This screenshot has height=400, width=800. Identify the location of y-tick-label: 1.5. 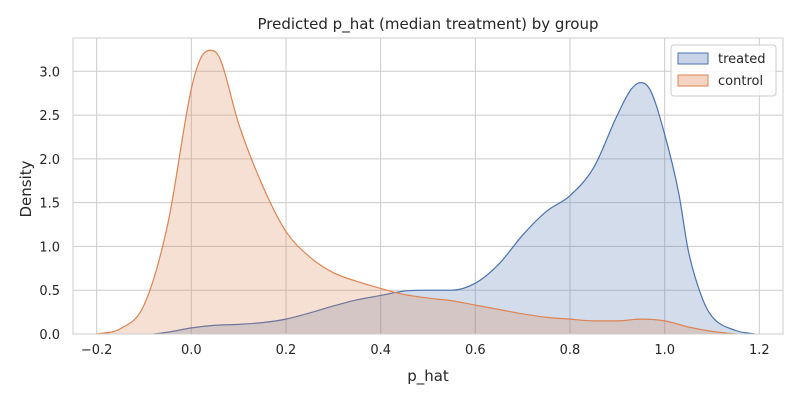
(49, 204).